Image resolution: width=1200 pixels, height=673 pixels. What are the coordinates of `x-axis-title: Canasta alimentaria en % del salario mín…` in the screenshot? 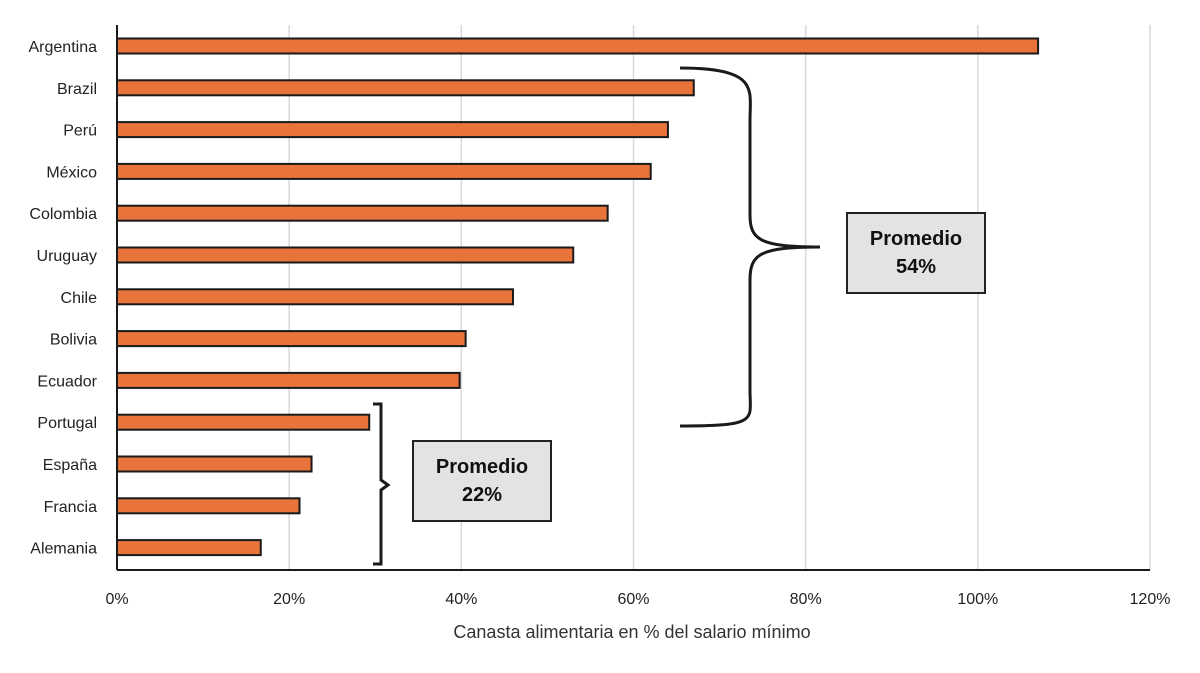 It's located at (631, 632).